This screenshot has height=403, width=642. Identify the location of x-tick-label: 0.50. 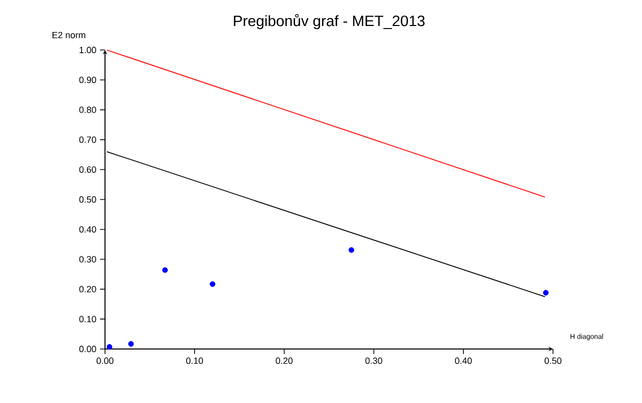
(553, 361).